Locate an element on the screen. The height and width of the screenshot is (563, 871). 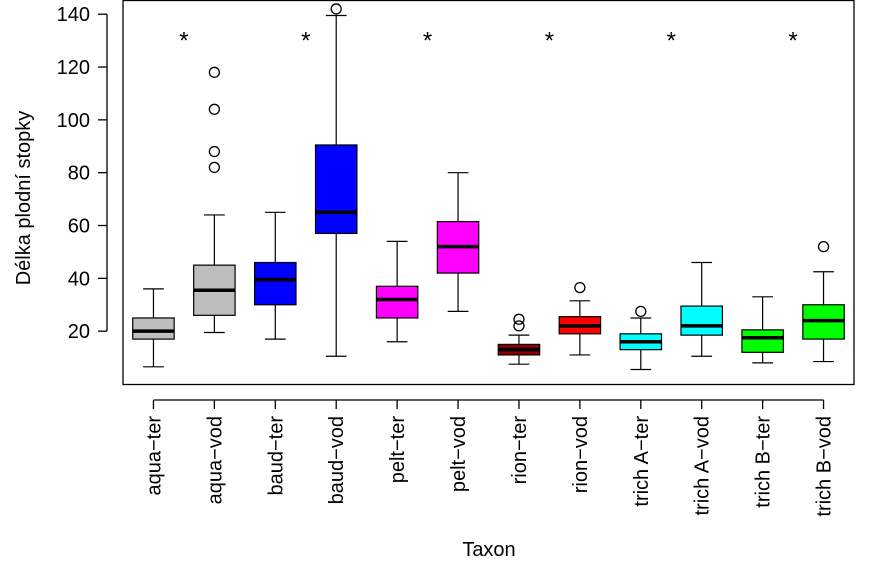
y-tick-label: 80 is located at coordinates (79, 174).